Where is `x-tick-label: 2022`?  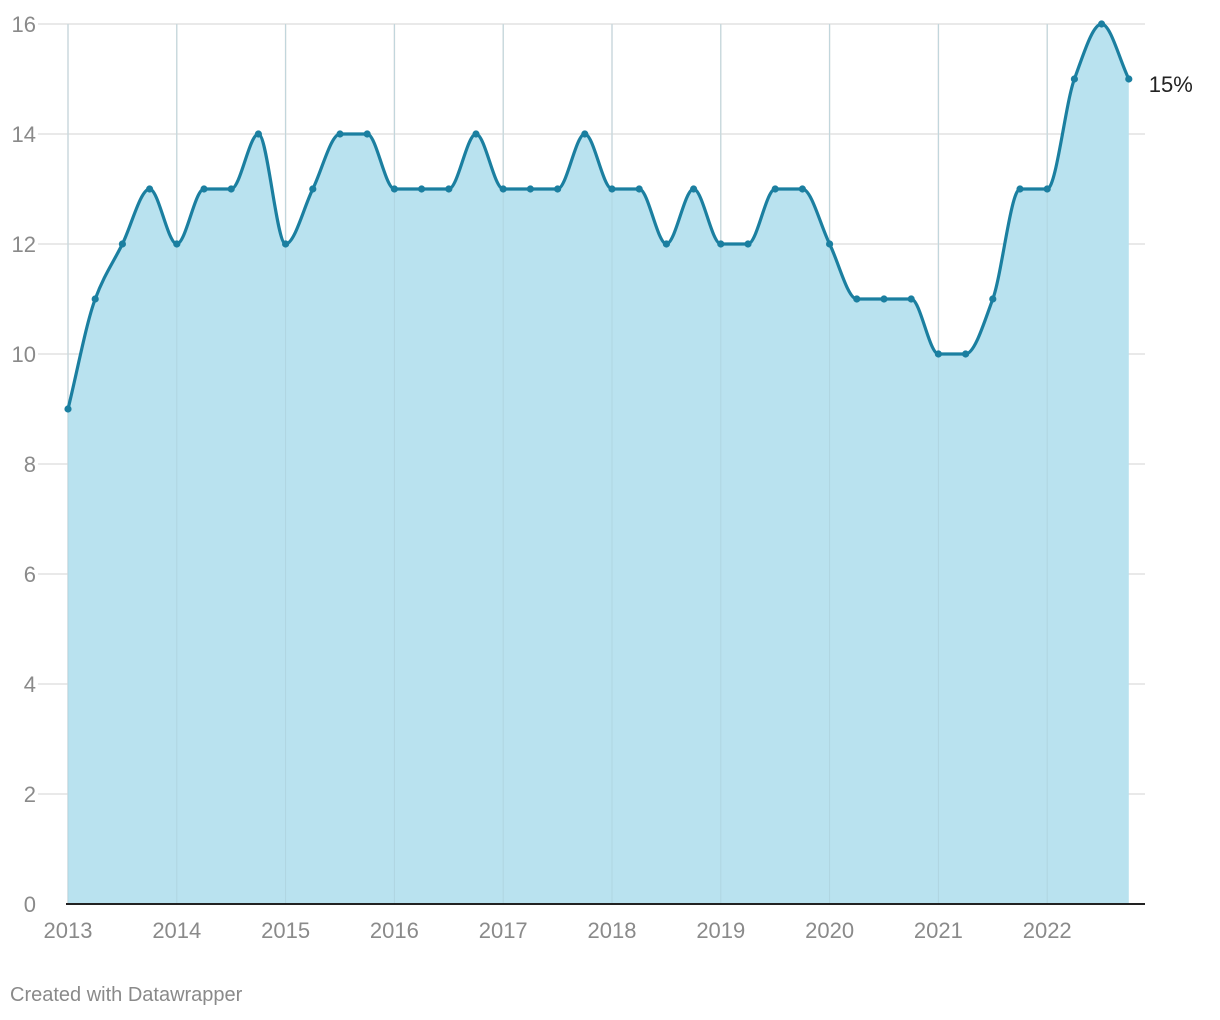
x-tick-label: 2022 is located at coordinates (1047, 930).